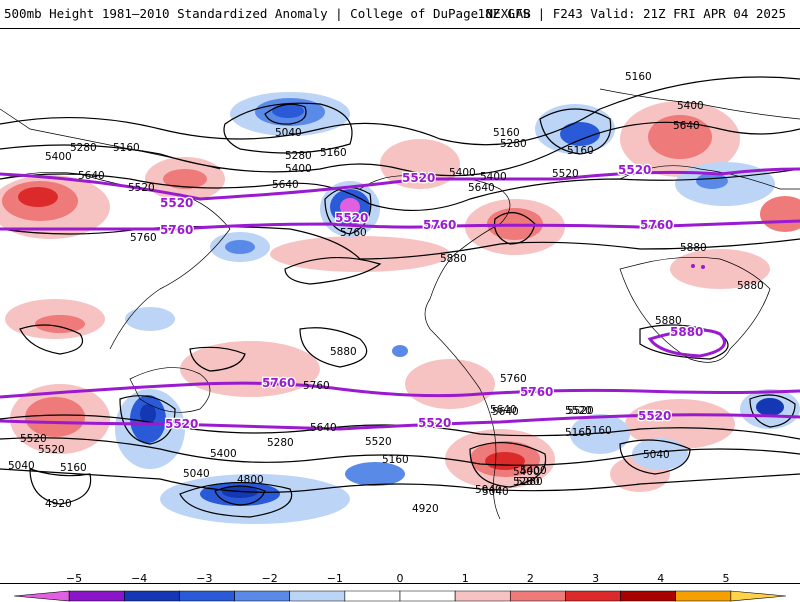  I want to click on colorbar-tick-label: 5, so click(726, 578).